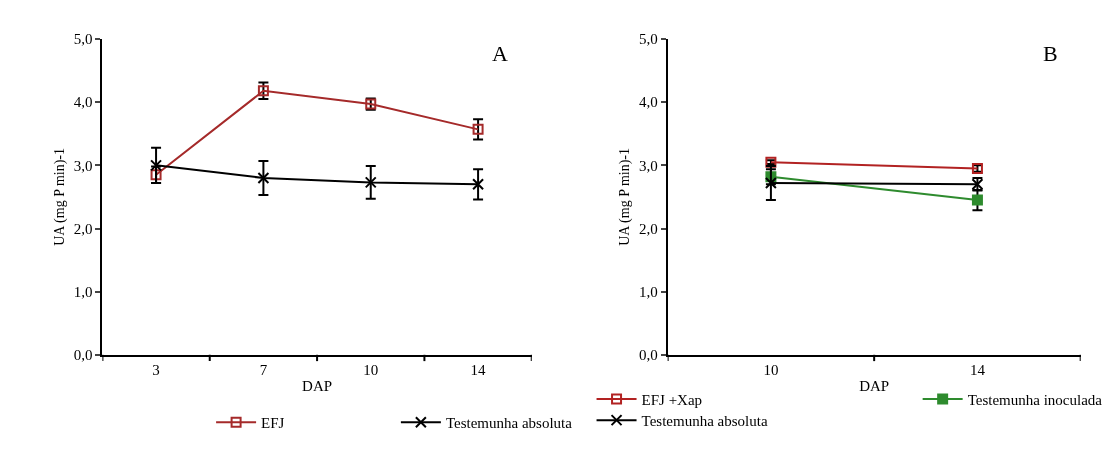 Image resolution: width=1118 pixels, height=457 pixels. Describe the element at coordinates (1035, 399) in the screenshot. I see `legend-label: Testemunha inoculada` at that location.